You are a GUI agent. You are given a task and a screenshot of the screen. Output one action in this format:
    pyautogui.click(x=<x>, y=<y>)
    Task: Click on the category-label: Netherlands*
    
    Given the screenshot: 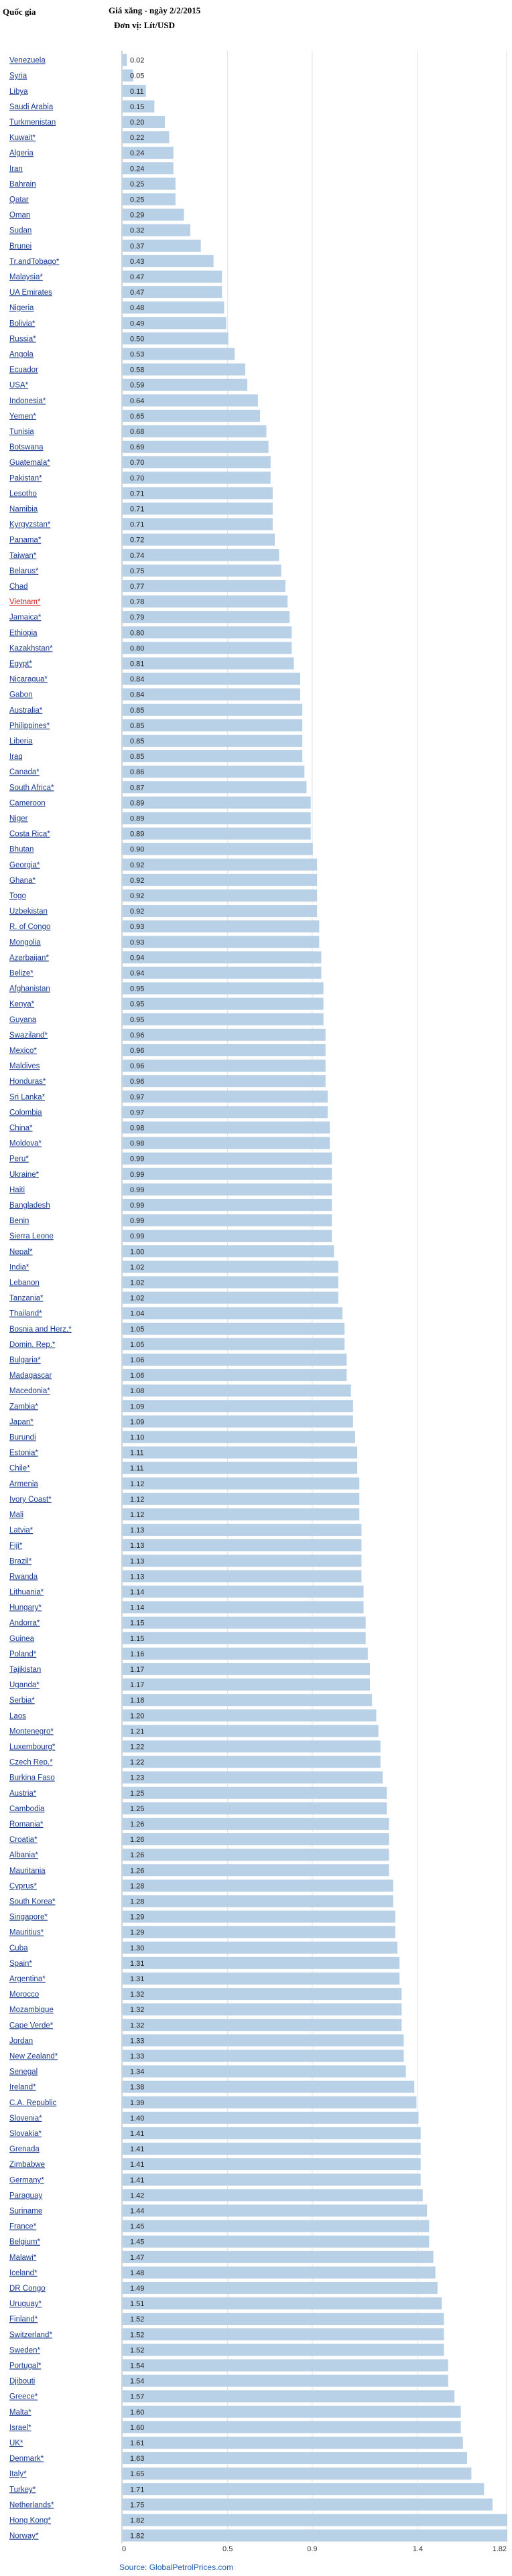 What is the action you would take?
    pyautogui.click(x=32, y=2505)
    